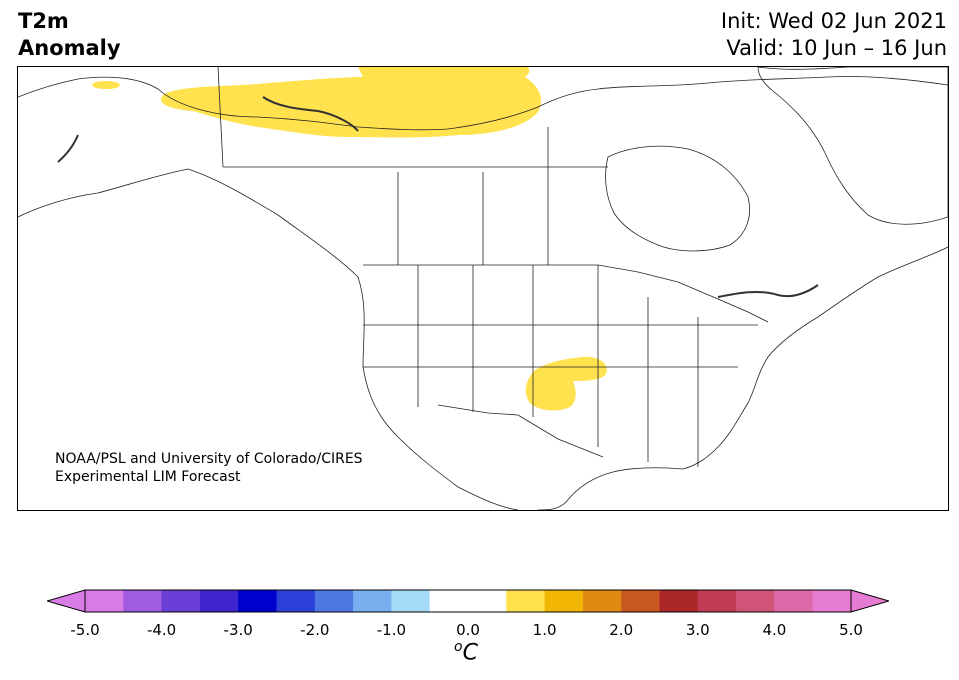 The image size is (959, 680). What do you see at coordinates (69, 48) in the screenshot?
I see `title-line-2: Anomaly` at bounding box center [69, 48].